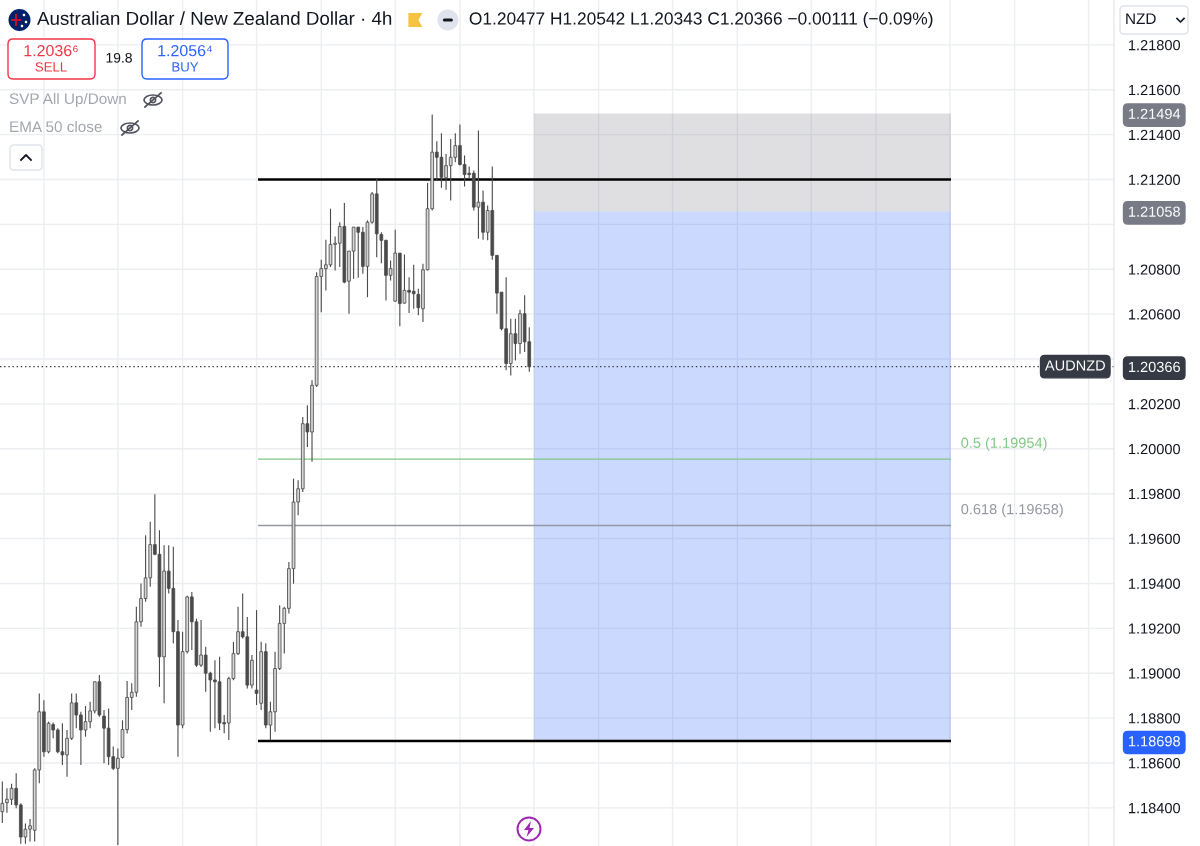  I want to click on y-tick-label: 1.18800, so click(1155, 718).